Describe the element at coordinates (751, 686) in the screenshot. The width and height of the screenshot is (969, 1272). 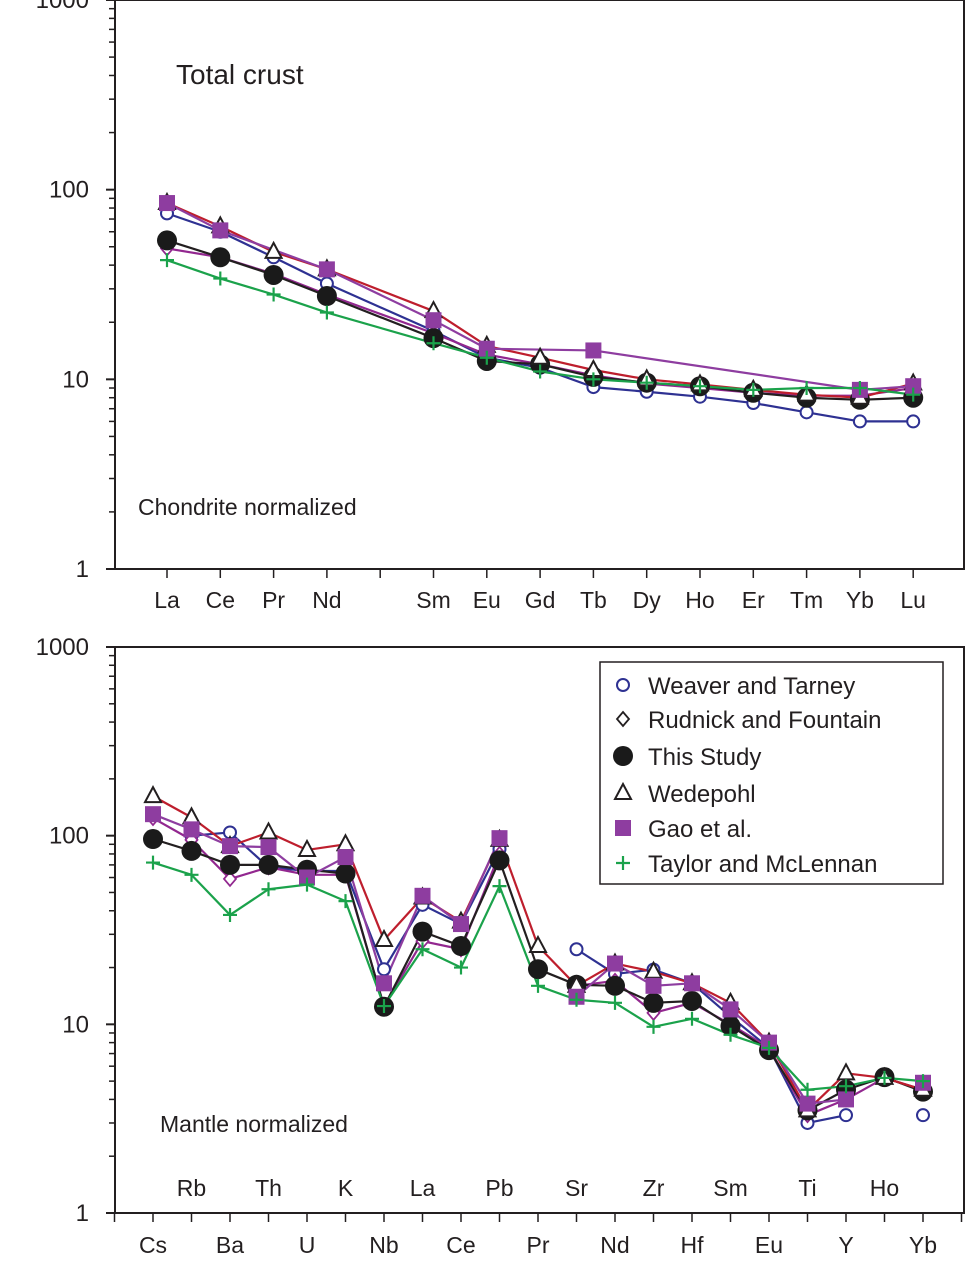
I see `legend-entry-label: Weaver and Tarney` at that location.